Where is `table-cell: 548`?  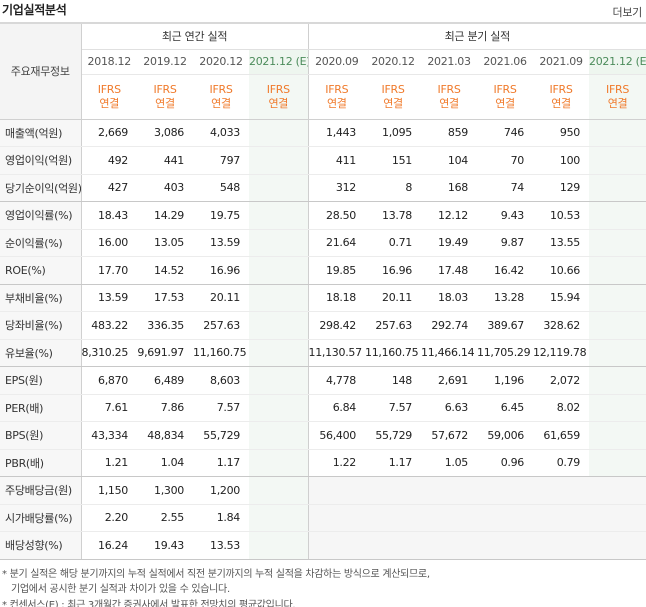
table-cell: 548 is located at coordinates (221, 188).